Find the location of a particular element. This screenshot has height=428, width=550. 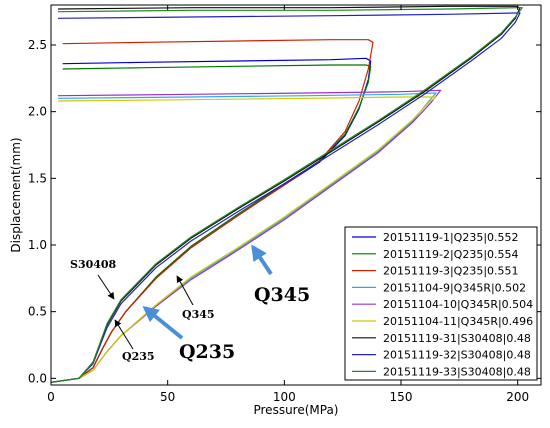

annotation-s30408-arrow is located at coordinates (106, 287).